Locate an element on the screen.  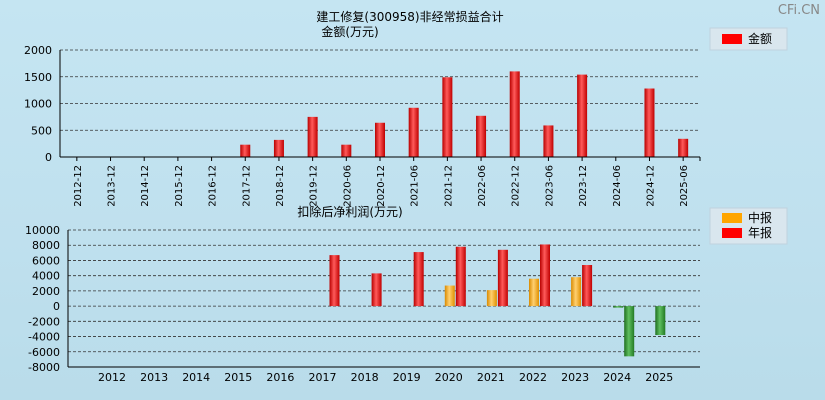
y-tick-label: 8000 is located at coordinates (46, 245).